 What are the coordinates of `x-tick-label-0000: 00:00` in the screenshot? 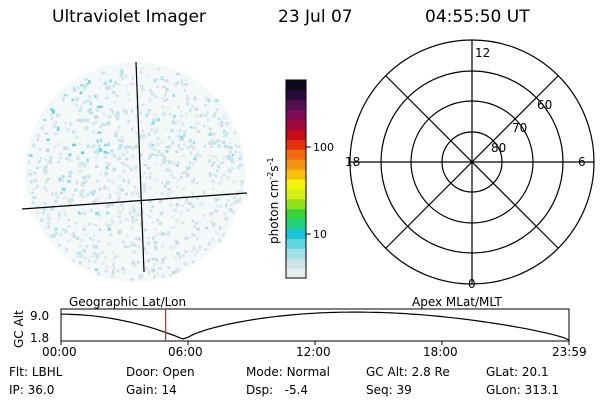 It's located at (59, 352).